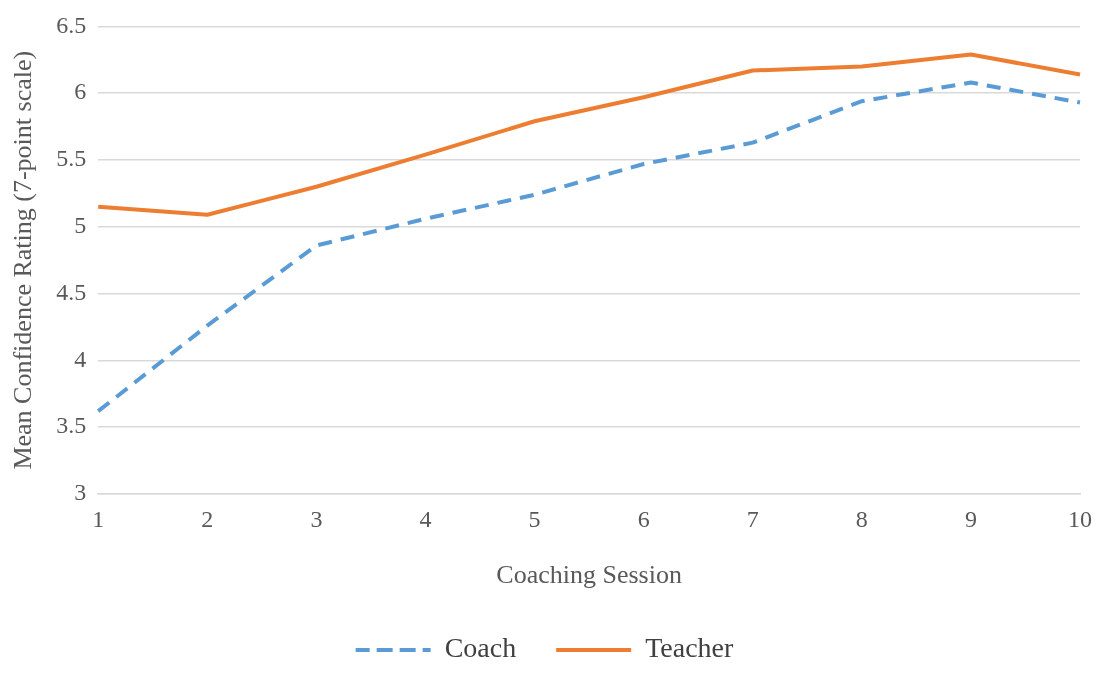 This screenshot has width=1104, height=679. Describe the element at coordinates (690, 648) in the screenshot. I see `legend-label: Teacher` at that location.